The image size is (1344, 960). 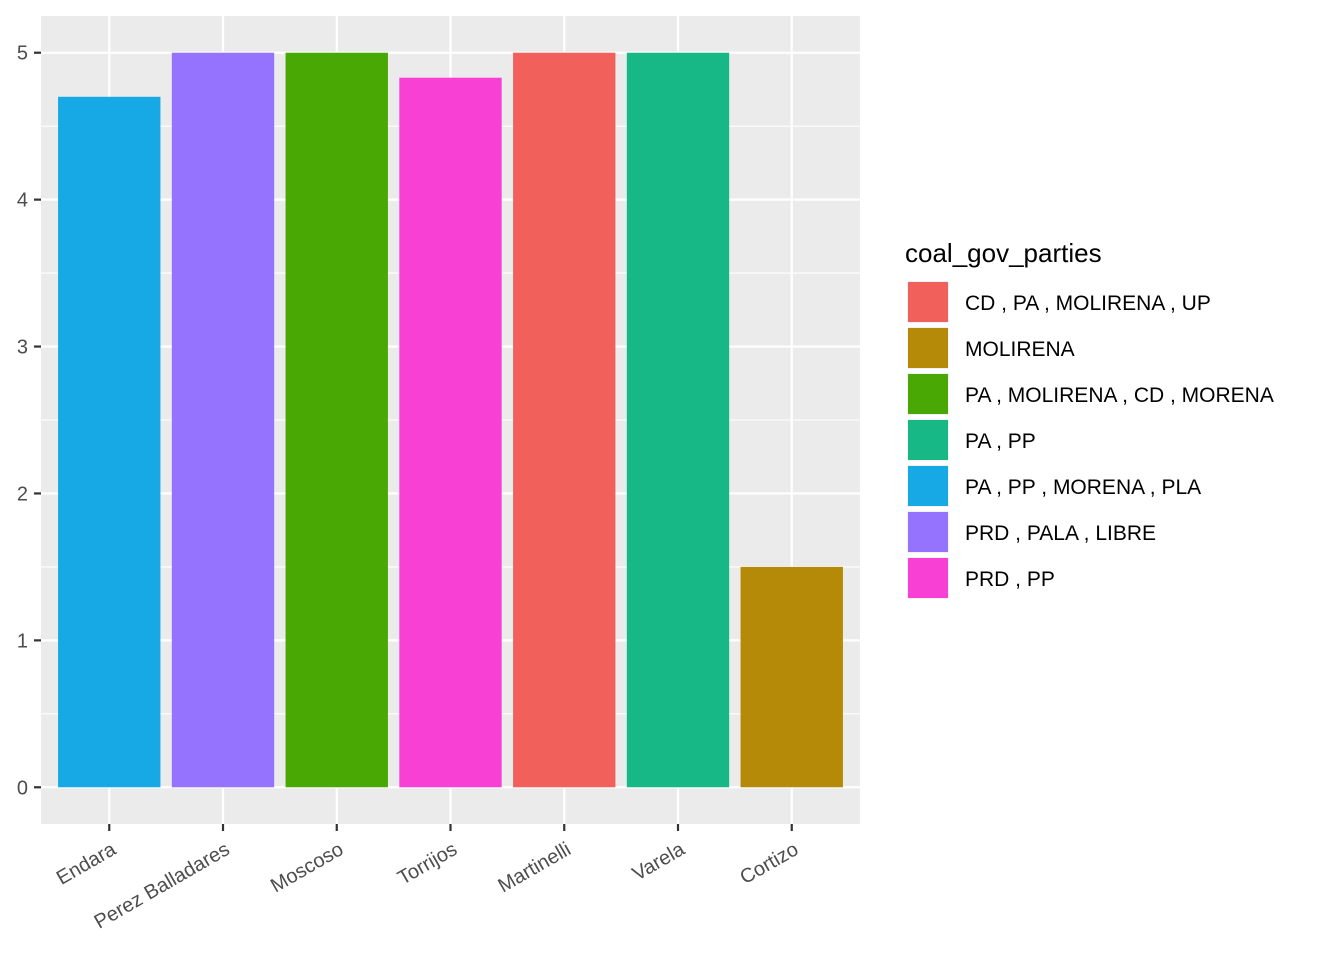 What do you see at coordinates (22, 201) in the screenshot?
I see `y-tick-label: 4` at bounding box center [22, 201].